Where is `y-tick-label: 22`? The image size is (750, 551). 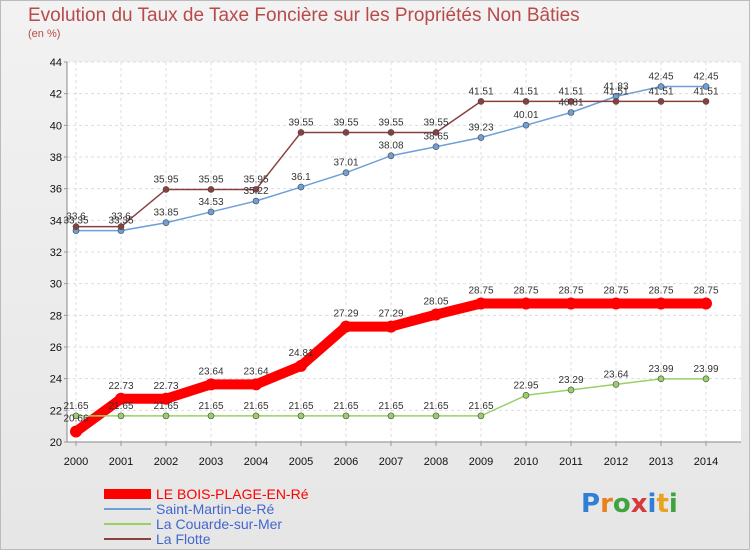
y-tick-label: 22 is located at coordinates (56, 411).